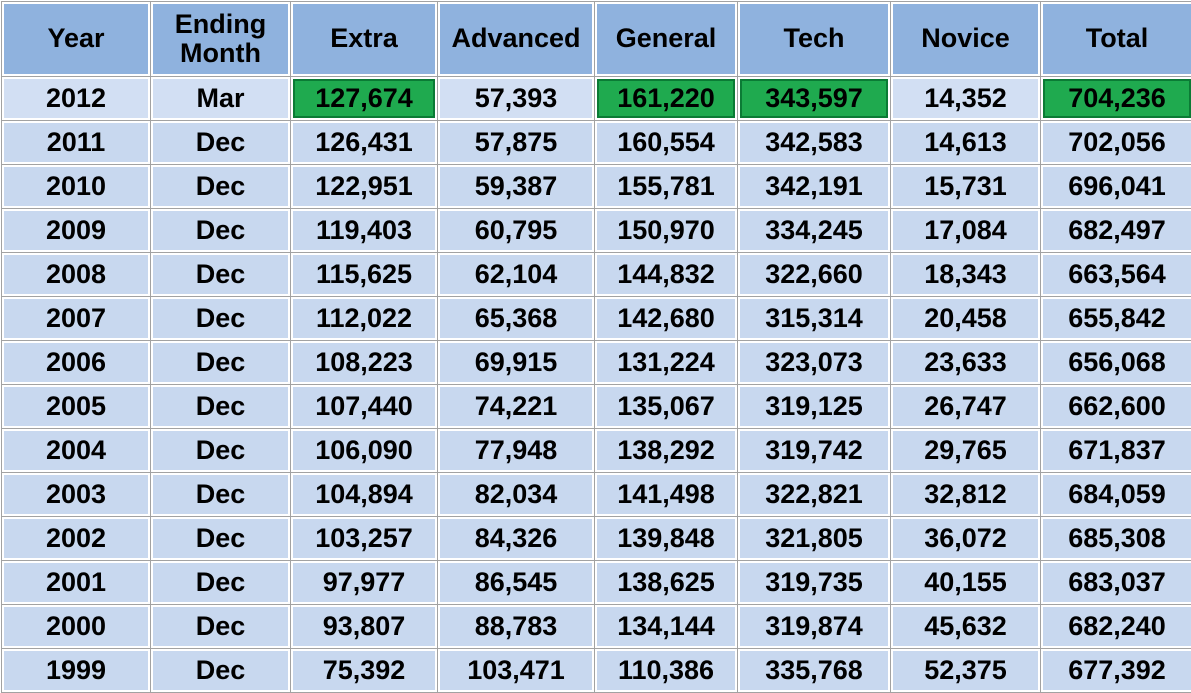 The image size is (1191, 693). Describe the element at coordinates (76, 670) in the screenshot. I see `table-cell: 1999` at that location.